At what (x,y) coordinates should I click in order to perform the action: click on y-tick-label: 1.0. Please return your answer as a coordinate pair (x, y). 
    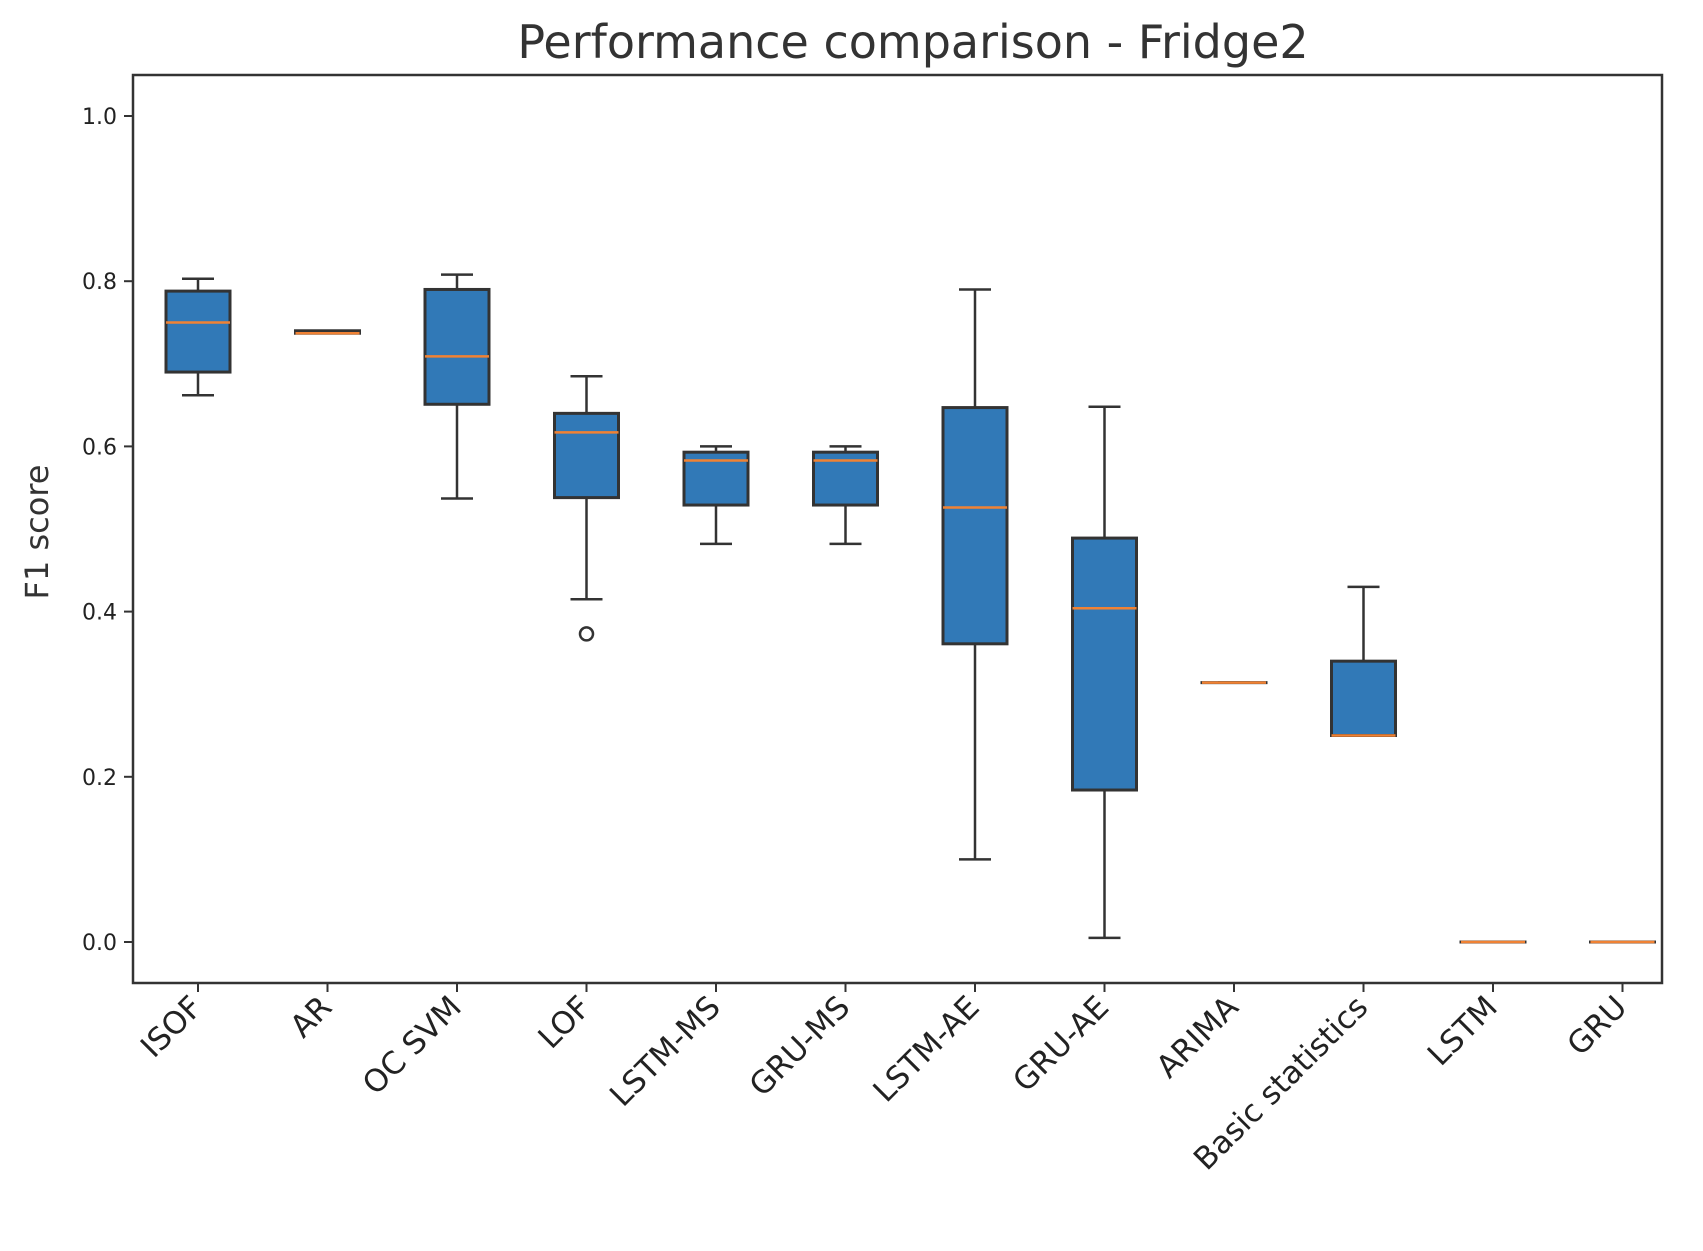
    Looking at the image, I should click on (99, 117).